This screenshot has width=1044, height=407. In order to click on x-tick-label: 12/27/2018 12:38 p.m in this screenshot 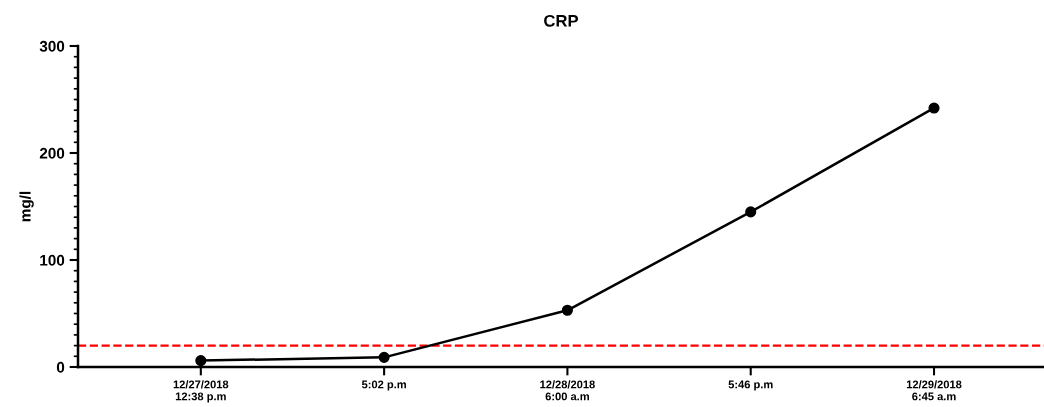, I will do `click(201, 391)`.